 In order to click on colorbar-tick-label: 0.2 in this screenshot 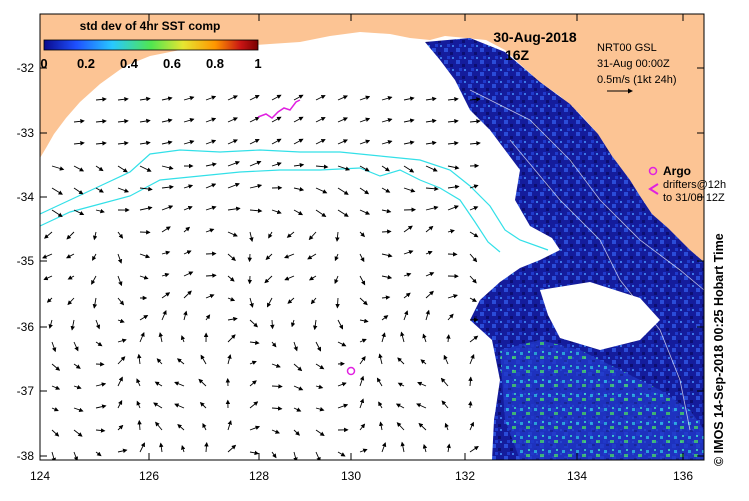, I will do `click(86, 63)`.